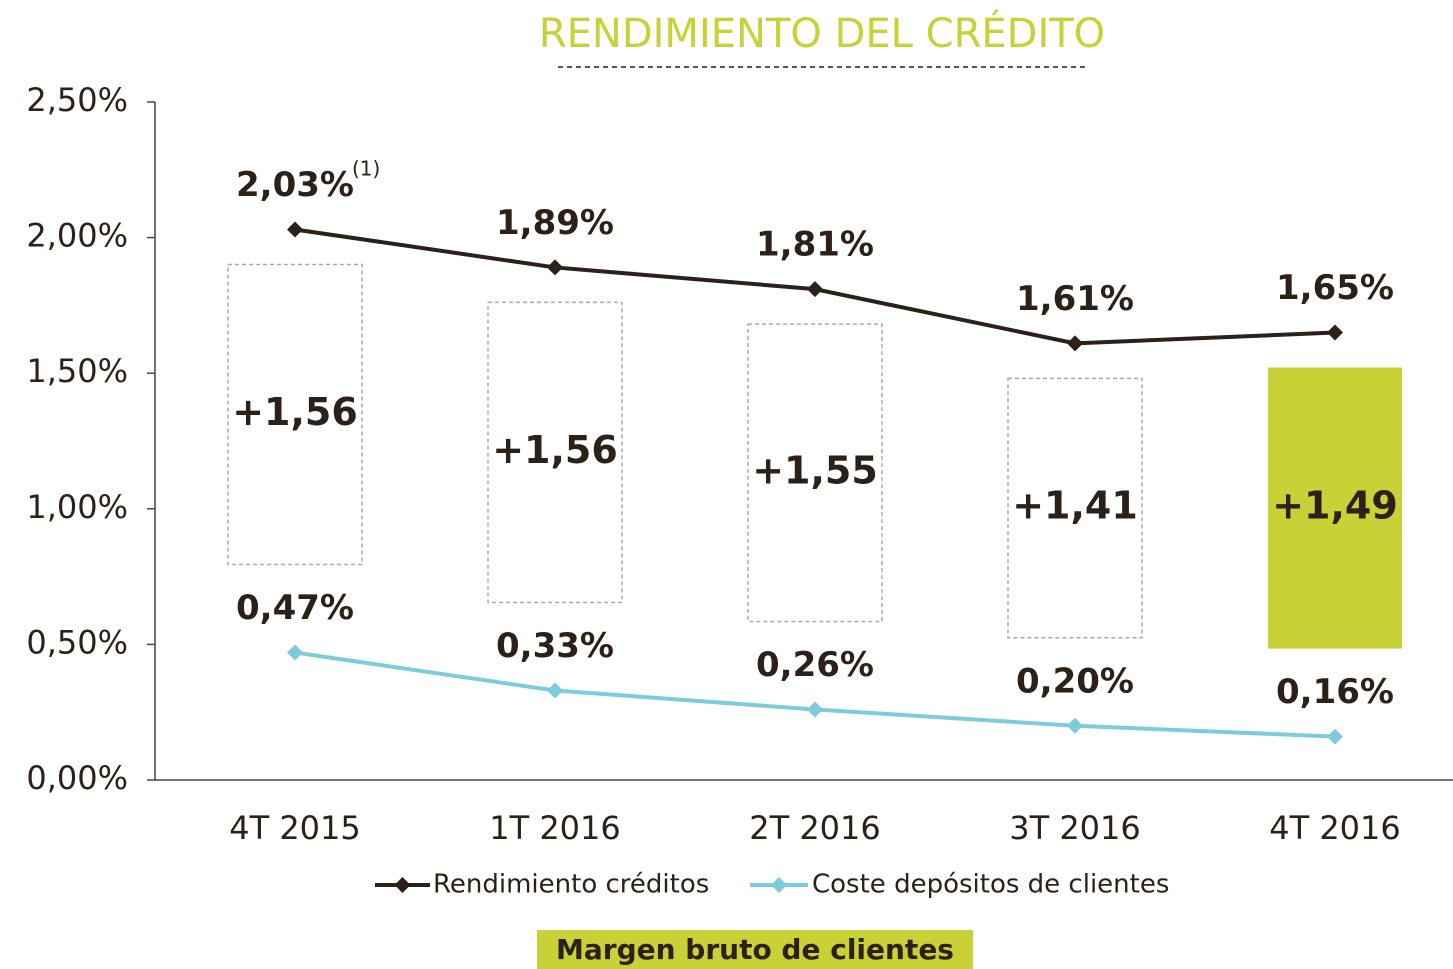  I want to click on x-tick-label: 1T 2016, so click(555, 828).